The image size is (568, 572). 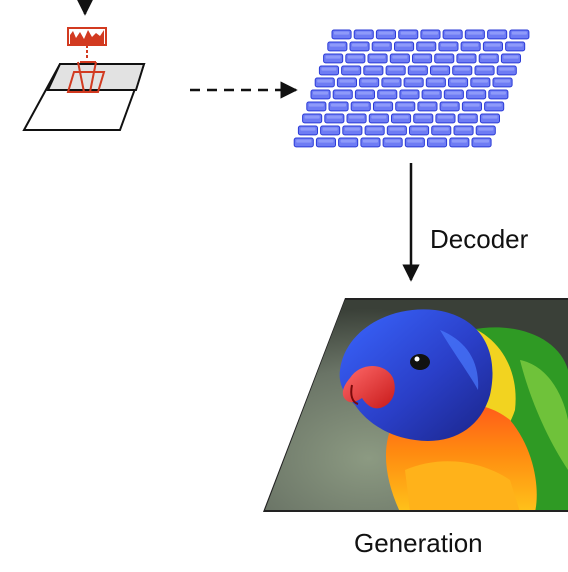 I want to click on token-grid, so click(x=411, y=88).